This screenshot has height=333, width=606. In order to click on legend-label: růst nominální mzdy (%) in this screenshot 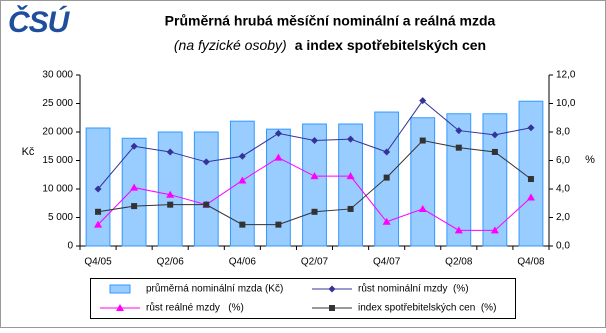, I will do `click(413, 289)`.